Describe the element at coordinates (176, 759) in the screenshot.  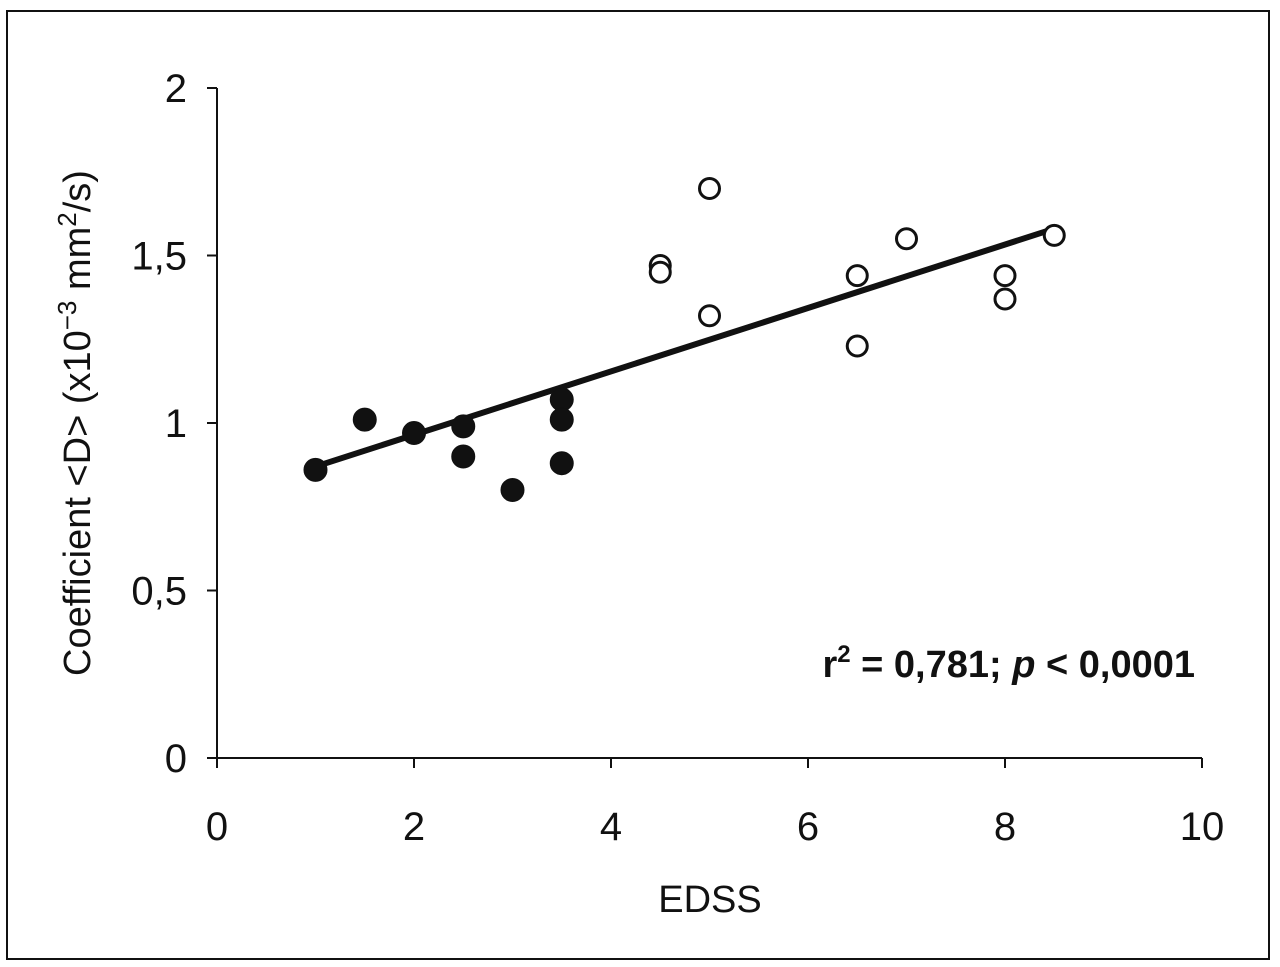
I see `y-tick-label: 0` at that location.